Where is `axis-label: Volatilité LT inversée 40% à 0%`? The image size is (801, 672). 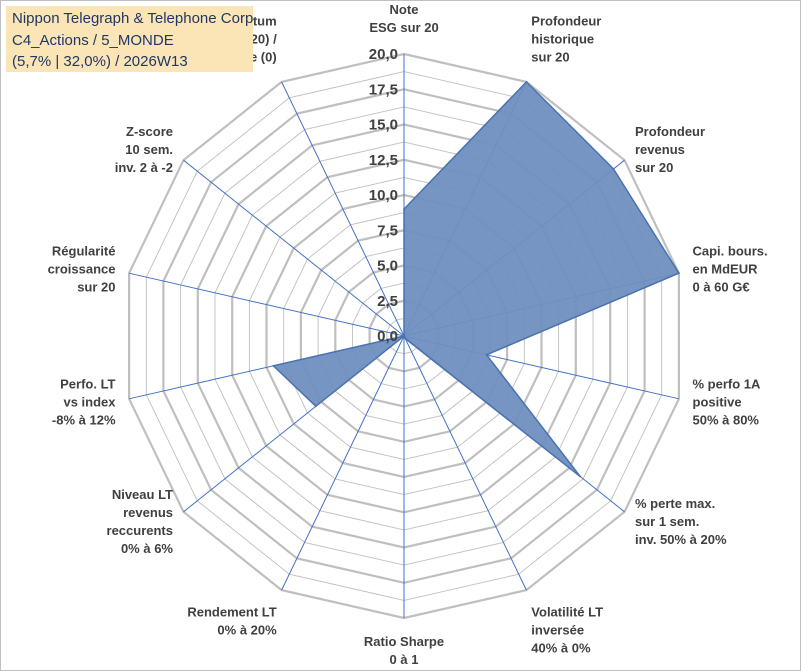 axis-label: Volatilité LT inversée 40% à 0% is located at coordinates (567, 630).